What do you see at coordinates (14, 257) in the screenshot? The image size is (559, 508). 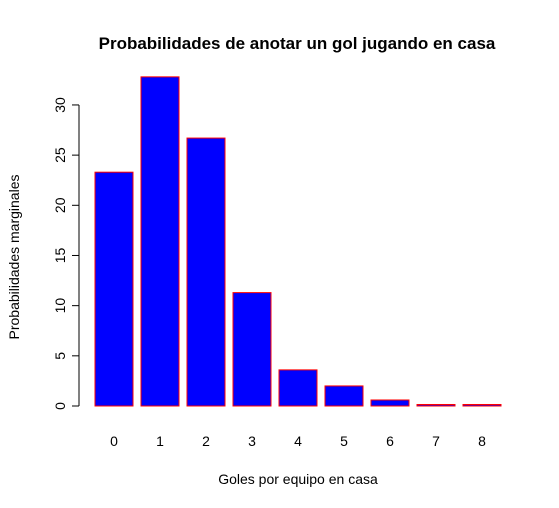 I see `y-axis-label: Probabilidades marginales` at bounding box center [14, 257].